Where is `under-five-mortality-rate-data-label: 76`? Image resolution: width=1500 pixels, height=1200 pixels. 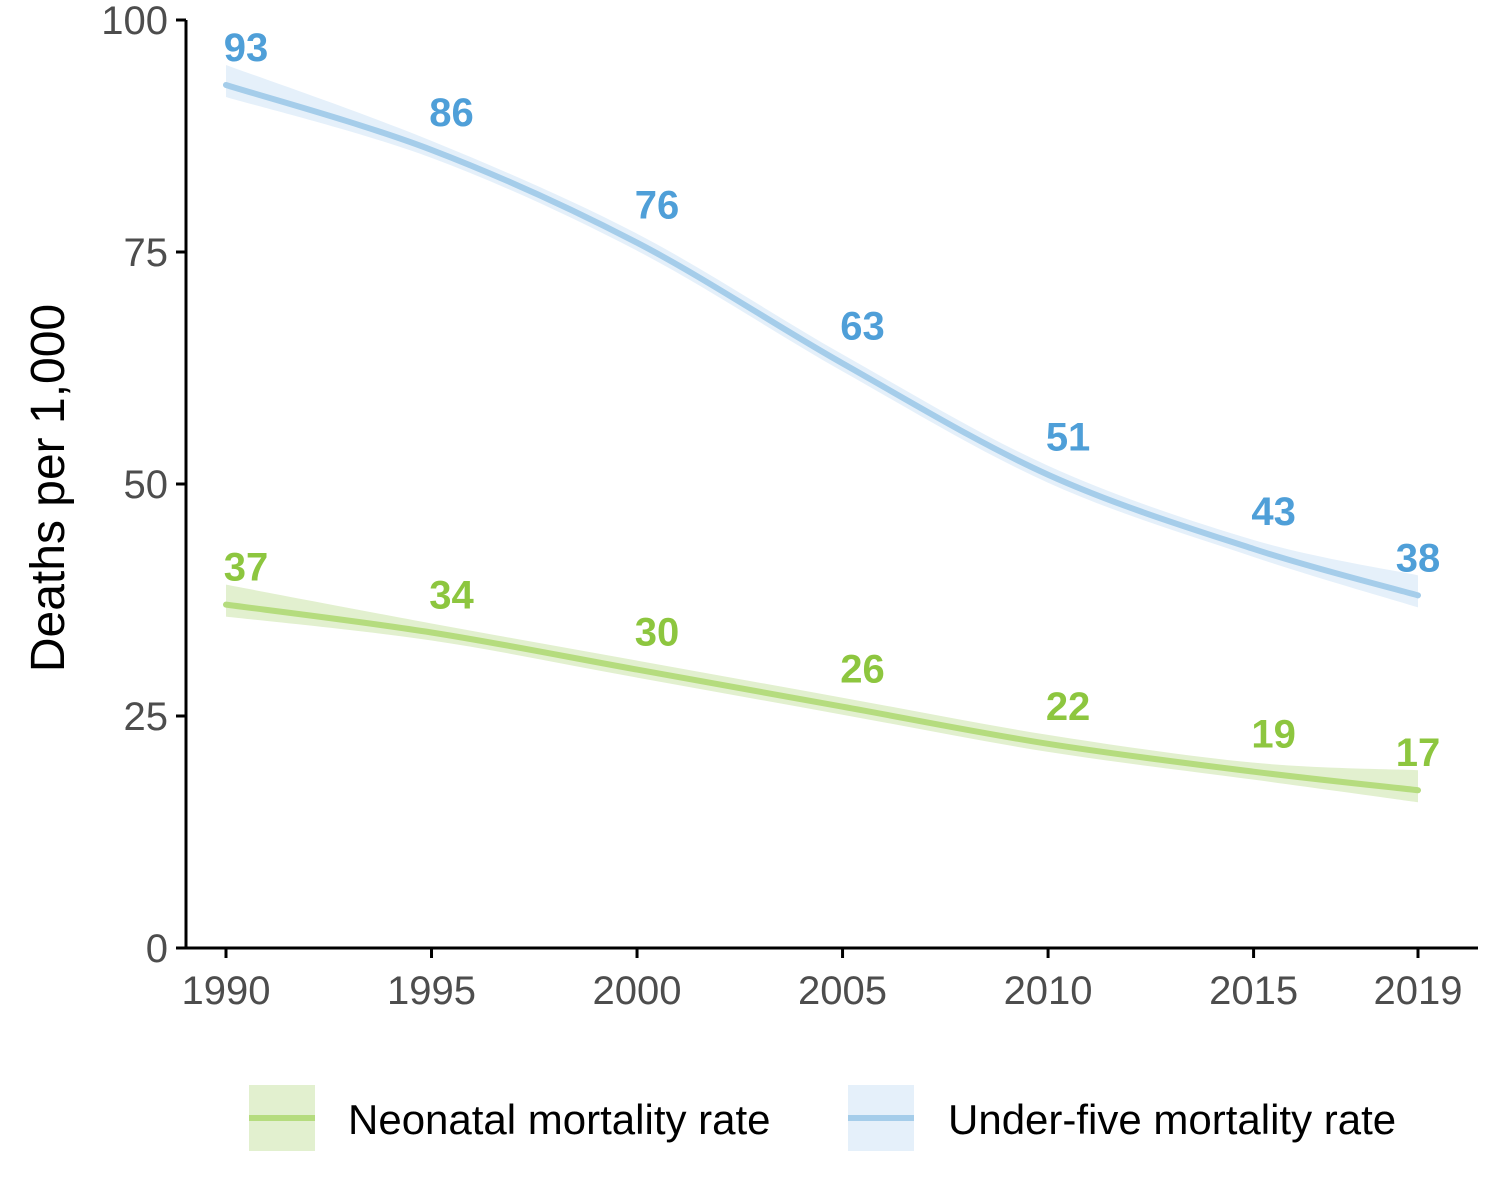
under-five-mortality-rate-data-label: 76 is located at coordinates (657, 206).